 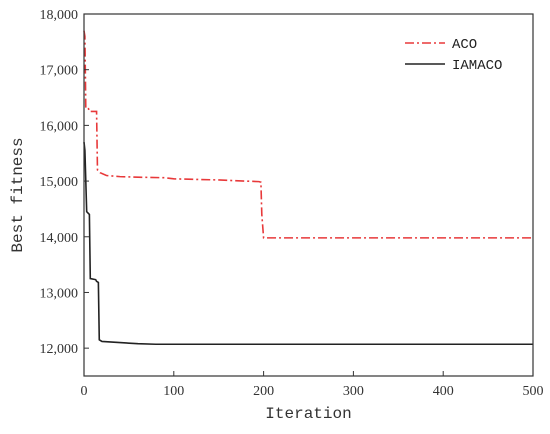 I want to click on y-axis-title: Best fitness, so click(x=18, y=194).